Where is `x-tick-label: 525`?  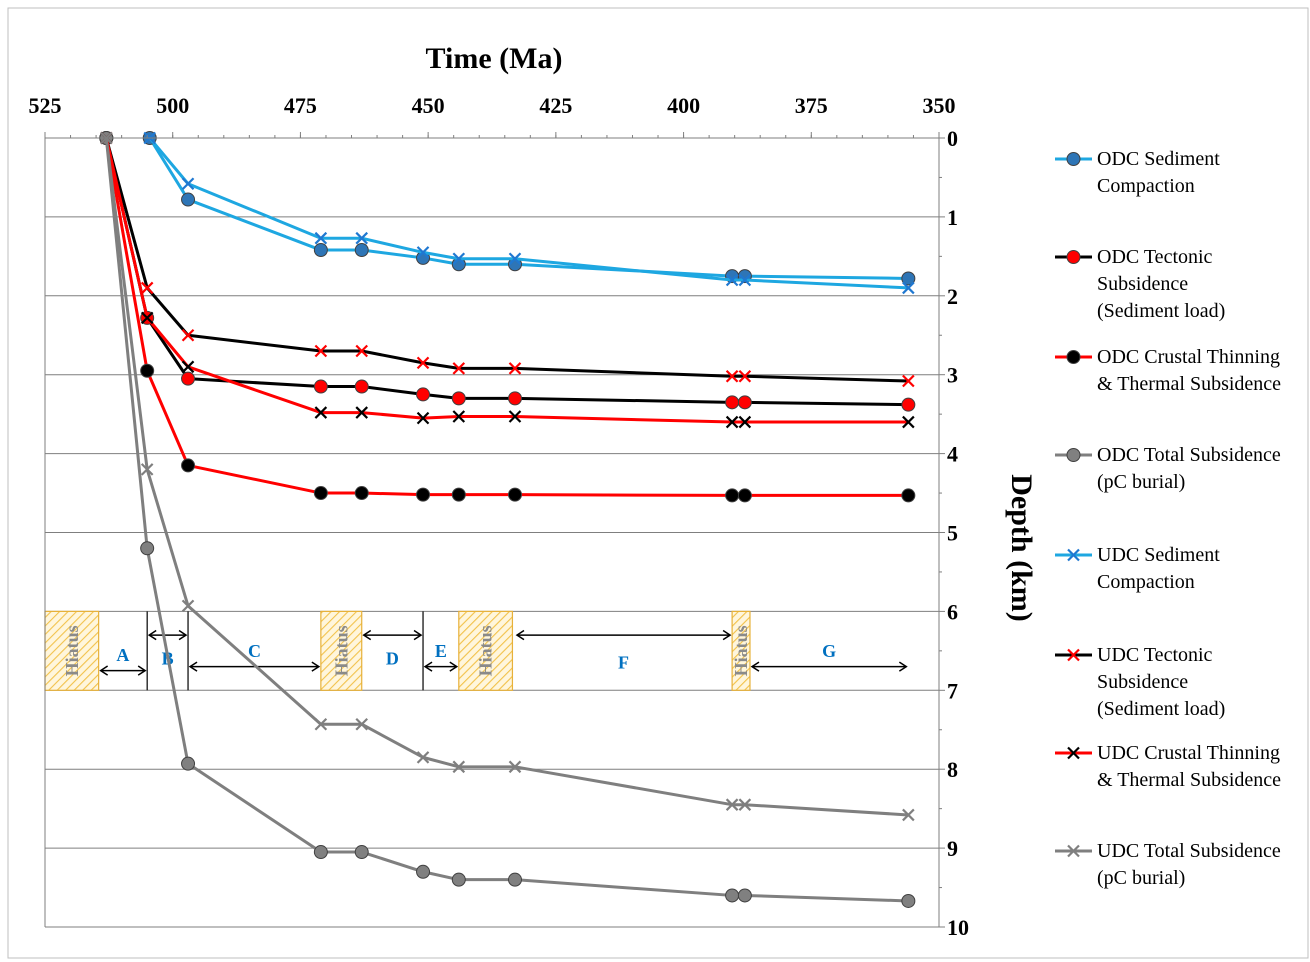 x-tick-label: 525 is located at coordinates (45, 105).